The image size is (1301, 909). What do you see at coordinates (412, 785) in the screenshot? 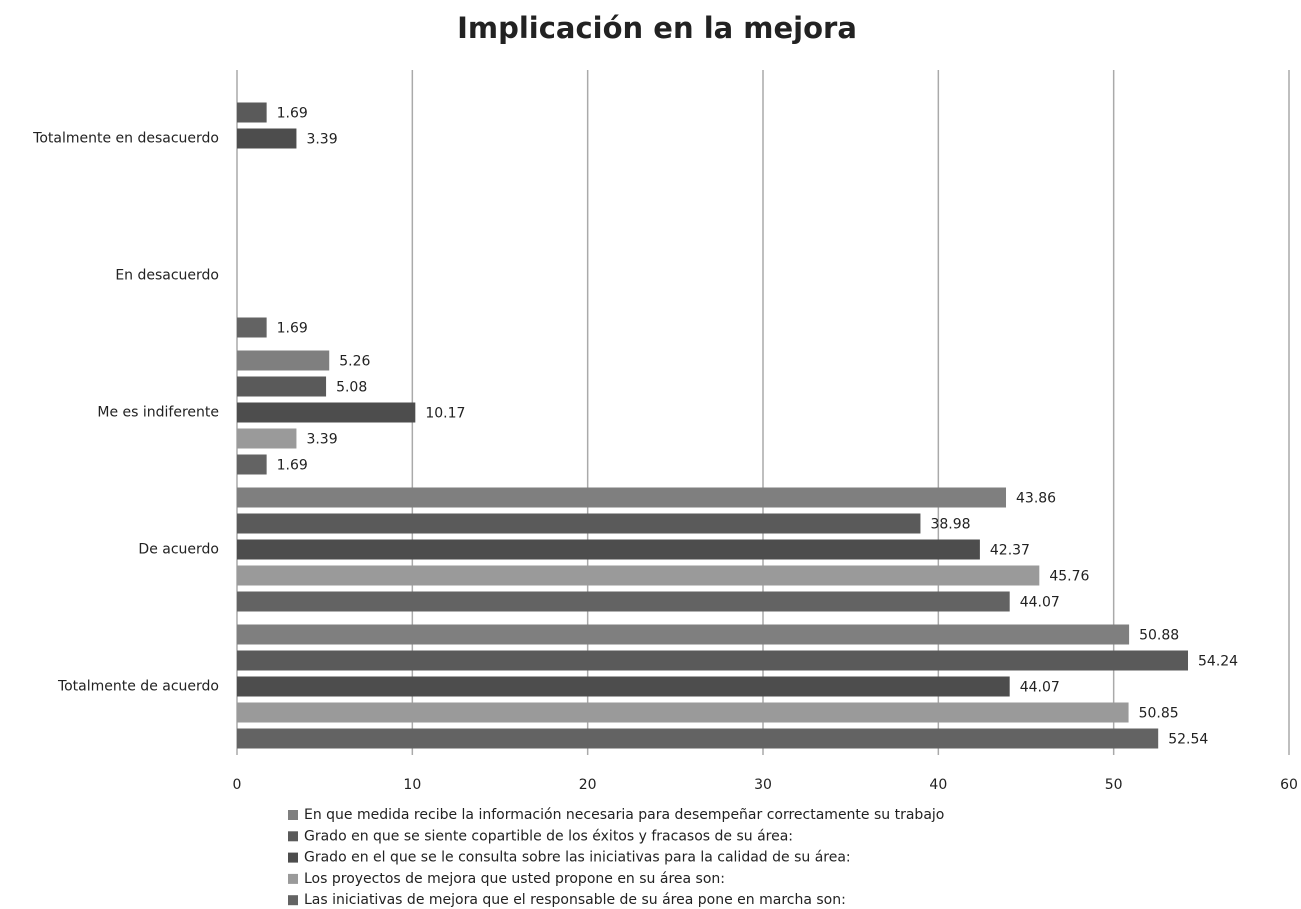
I see `x-tick-label: 10` at bounding box center [412, 785].